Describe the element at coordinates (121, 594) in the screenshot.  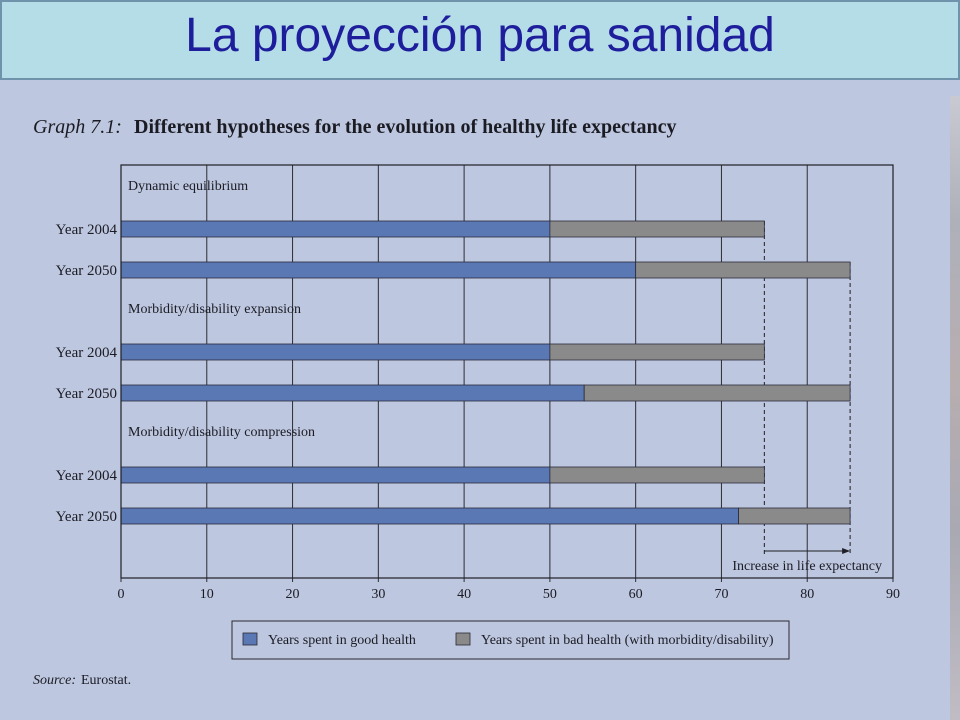
I see `x-tick-label: 0` at that location.